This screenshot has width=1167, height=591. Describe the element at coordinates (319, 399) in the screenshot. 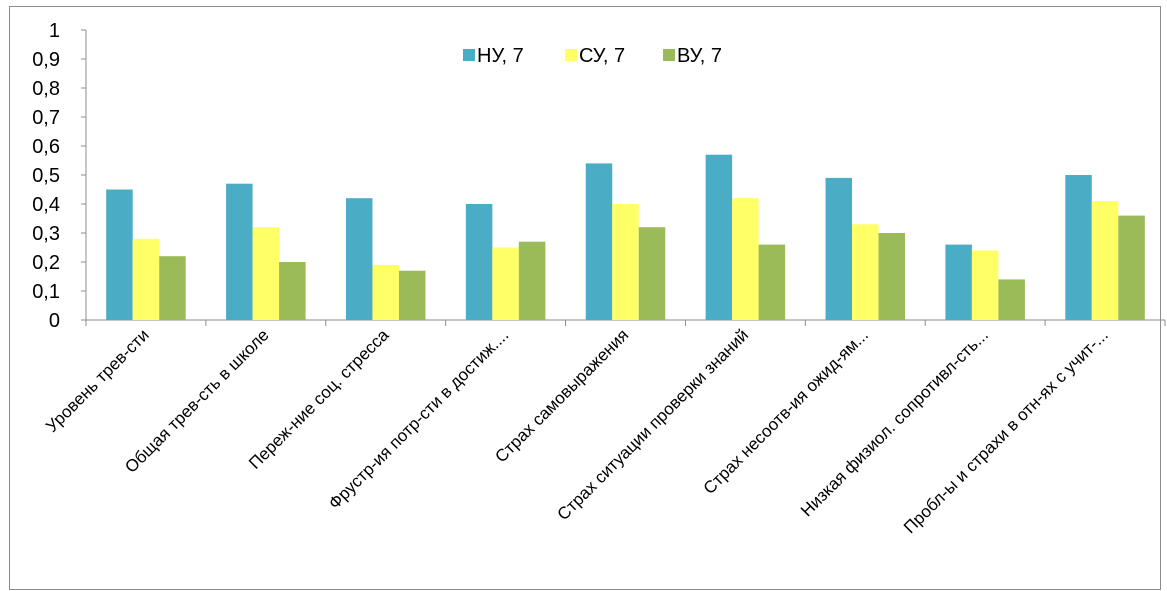

I see `category-label: Переж-ние соц. стресса` at that location.